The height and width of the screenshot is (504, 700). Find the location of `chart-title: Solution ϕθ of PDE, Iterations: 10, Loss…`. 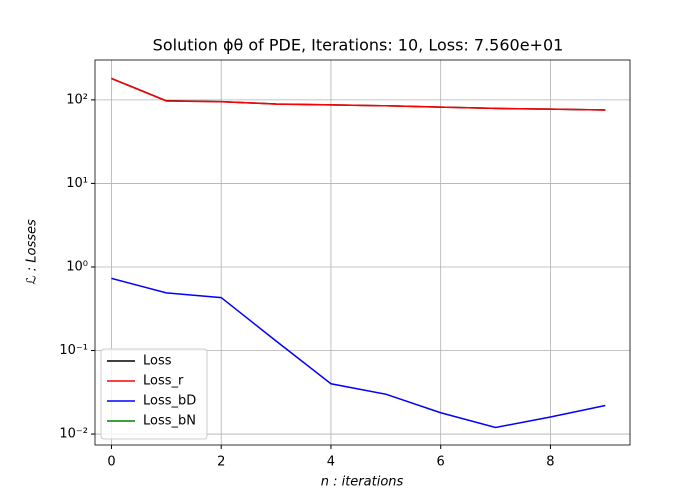

chart-title: Solution ϕθ of PDE, Iterations: 10, Loss… is located at coordinates (358, 45).